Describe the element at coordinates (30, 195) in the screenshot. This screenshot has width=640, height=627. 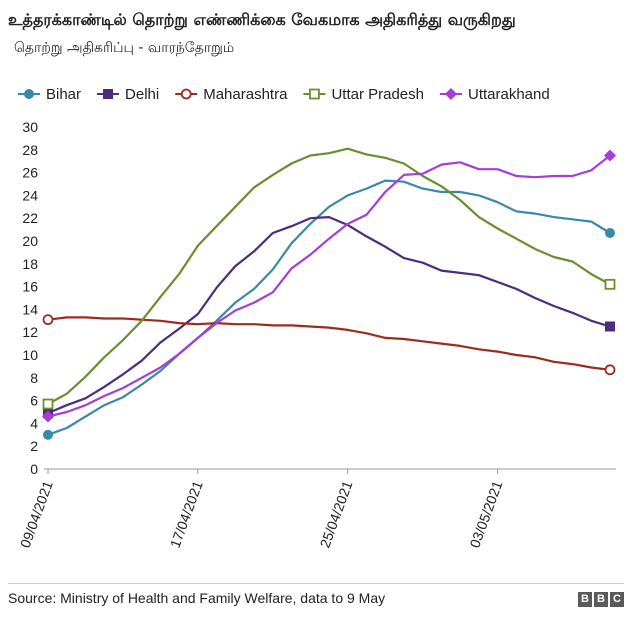
I see `y-tick-label: 24` at that location.